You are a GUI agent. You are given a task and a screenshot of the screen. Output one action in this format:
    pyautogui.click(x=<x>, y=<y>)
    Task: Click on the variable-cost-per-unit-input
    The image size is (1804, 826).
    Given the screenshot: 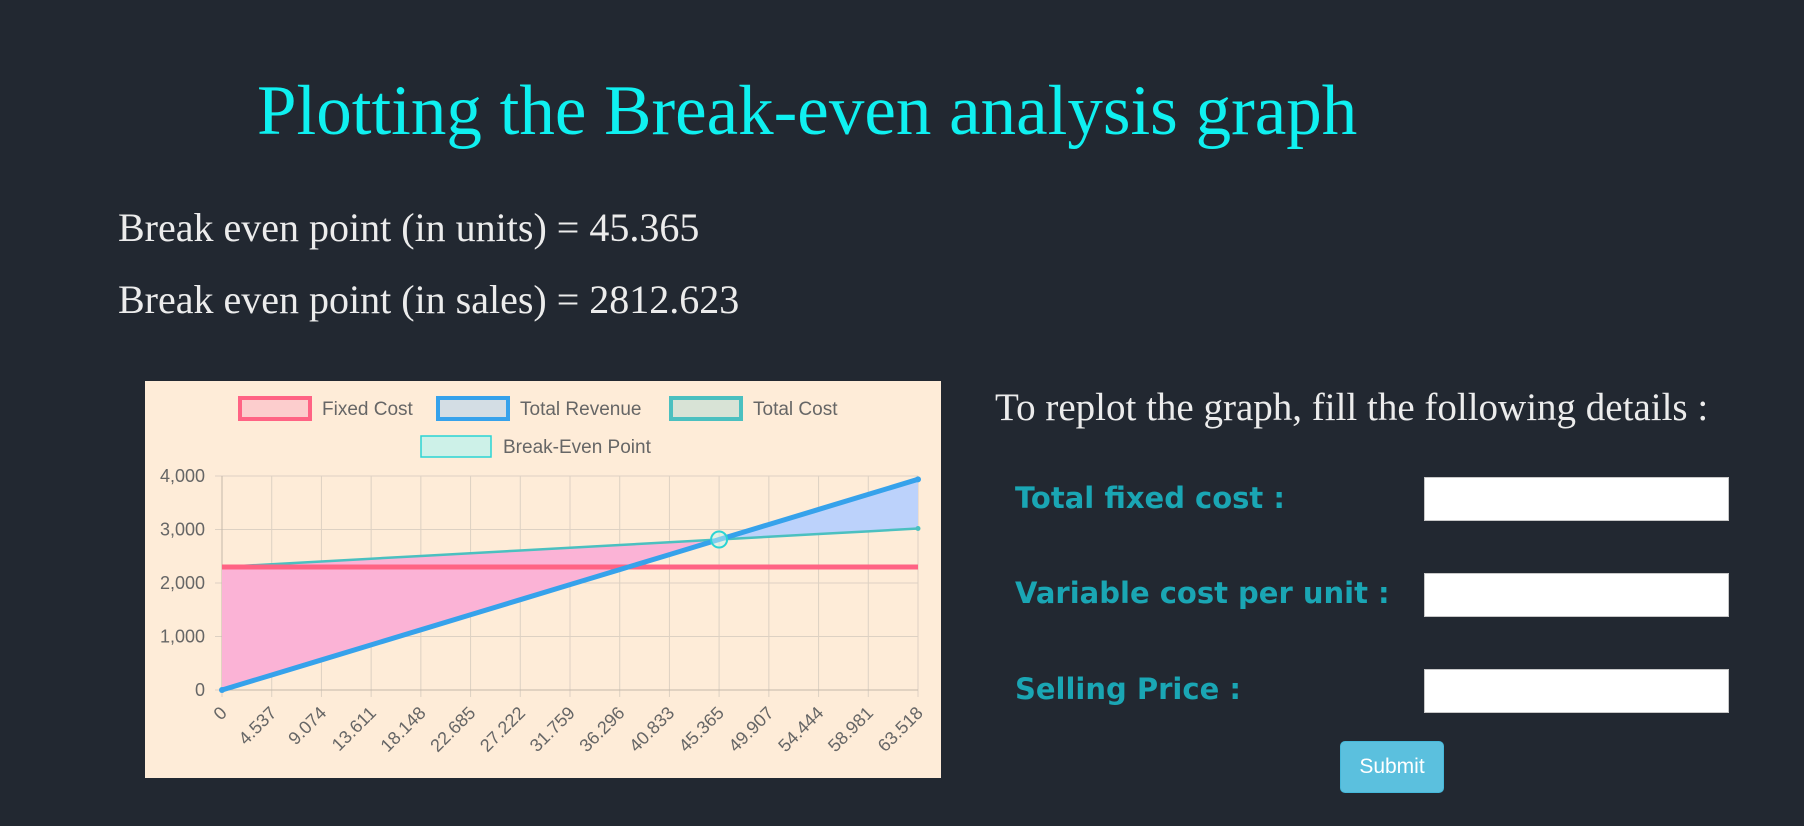 What is the action you would take?
    pyautogui.click(x=1576, y=595)
    